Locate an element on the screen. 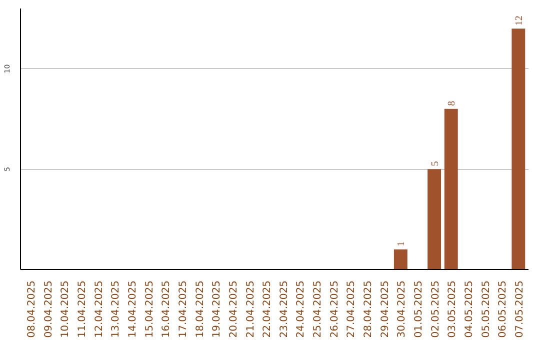 This screenshot has height=340, width=540. x-tick-label: 24.04.2025 is located at coordinates (301, 309).